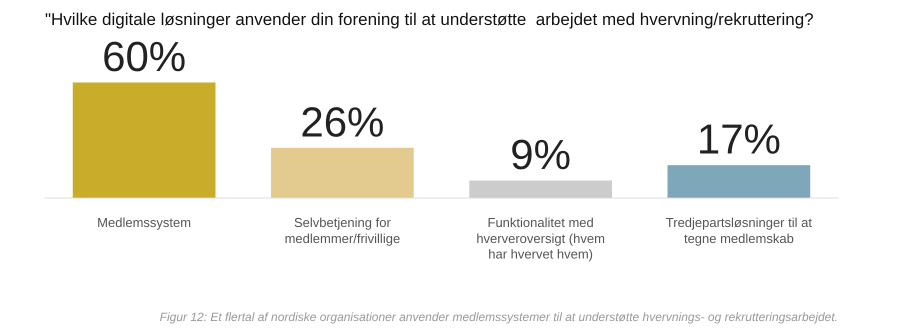 Image resolution: width=898 pixels, height=335 pixels. Describe the element at coordinates (342, 230) in the screenshot. I see `x-tick-label: Selvbetjening for medlemmer/frivillige` at that location.